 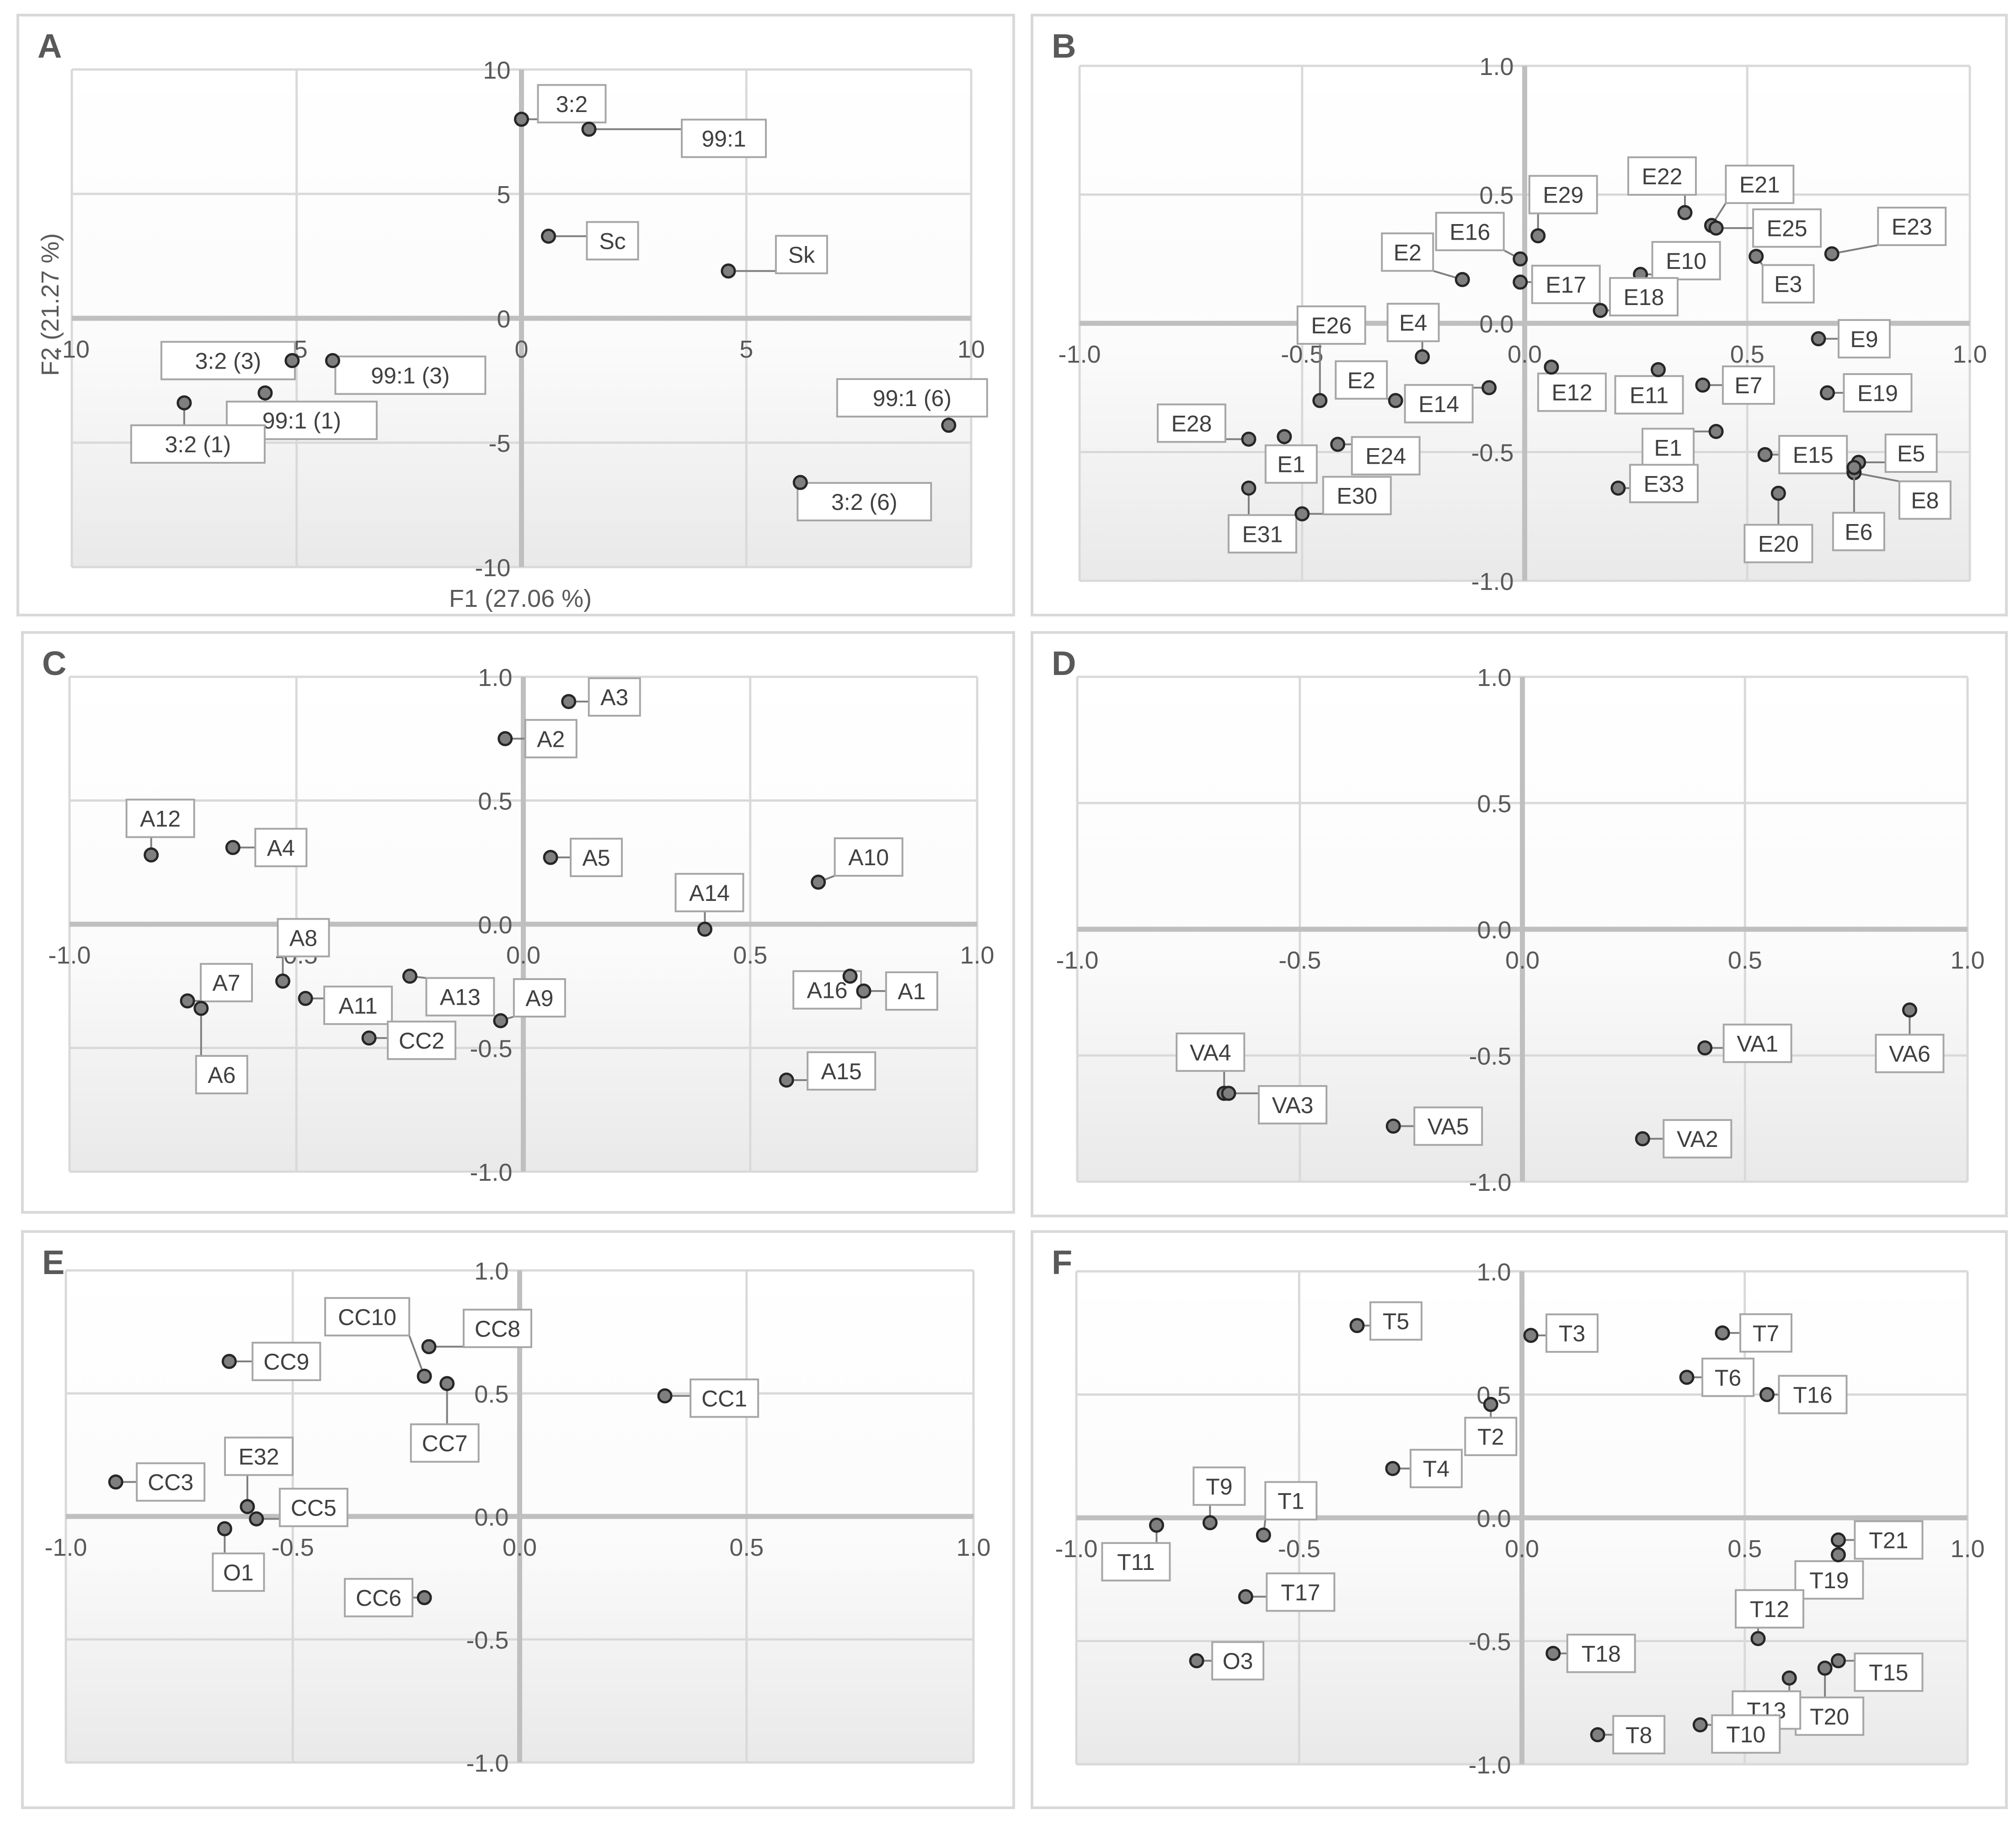 What do you see at coordinates (1888, 1540) in the screenshot?
I see `data-label: T21` at bounding box center [1888, 1540].